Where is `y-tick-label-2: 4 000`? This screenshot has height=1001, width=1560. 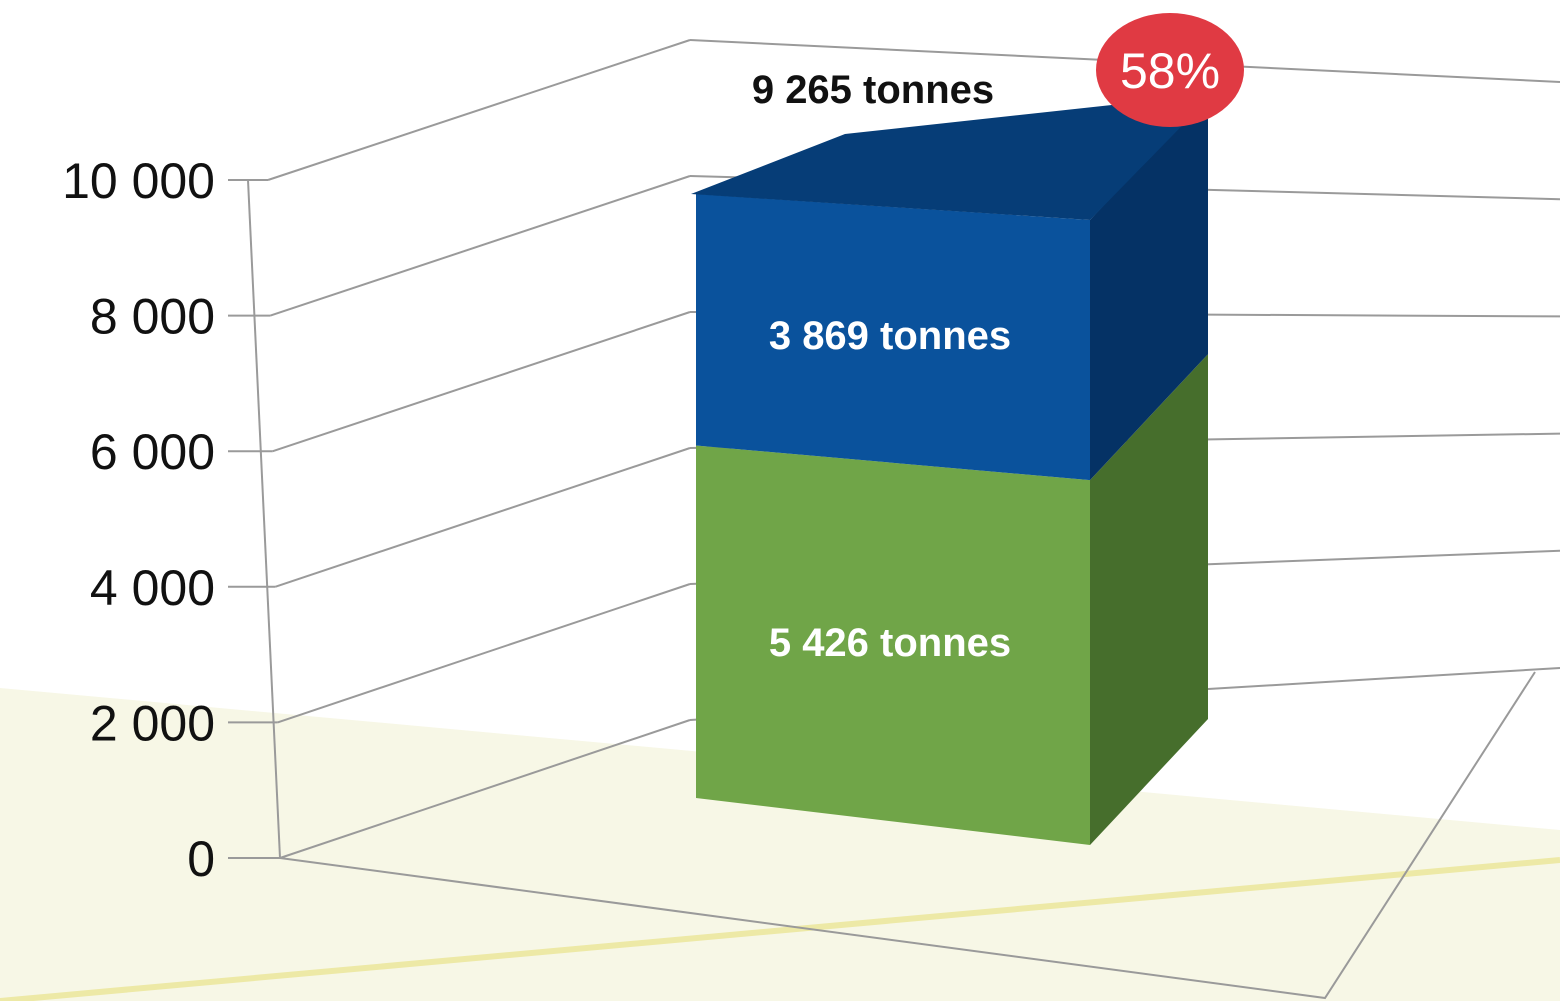
y-tick-label-2: 4 000 is located at coordinates (152, 588).